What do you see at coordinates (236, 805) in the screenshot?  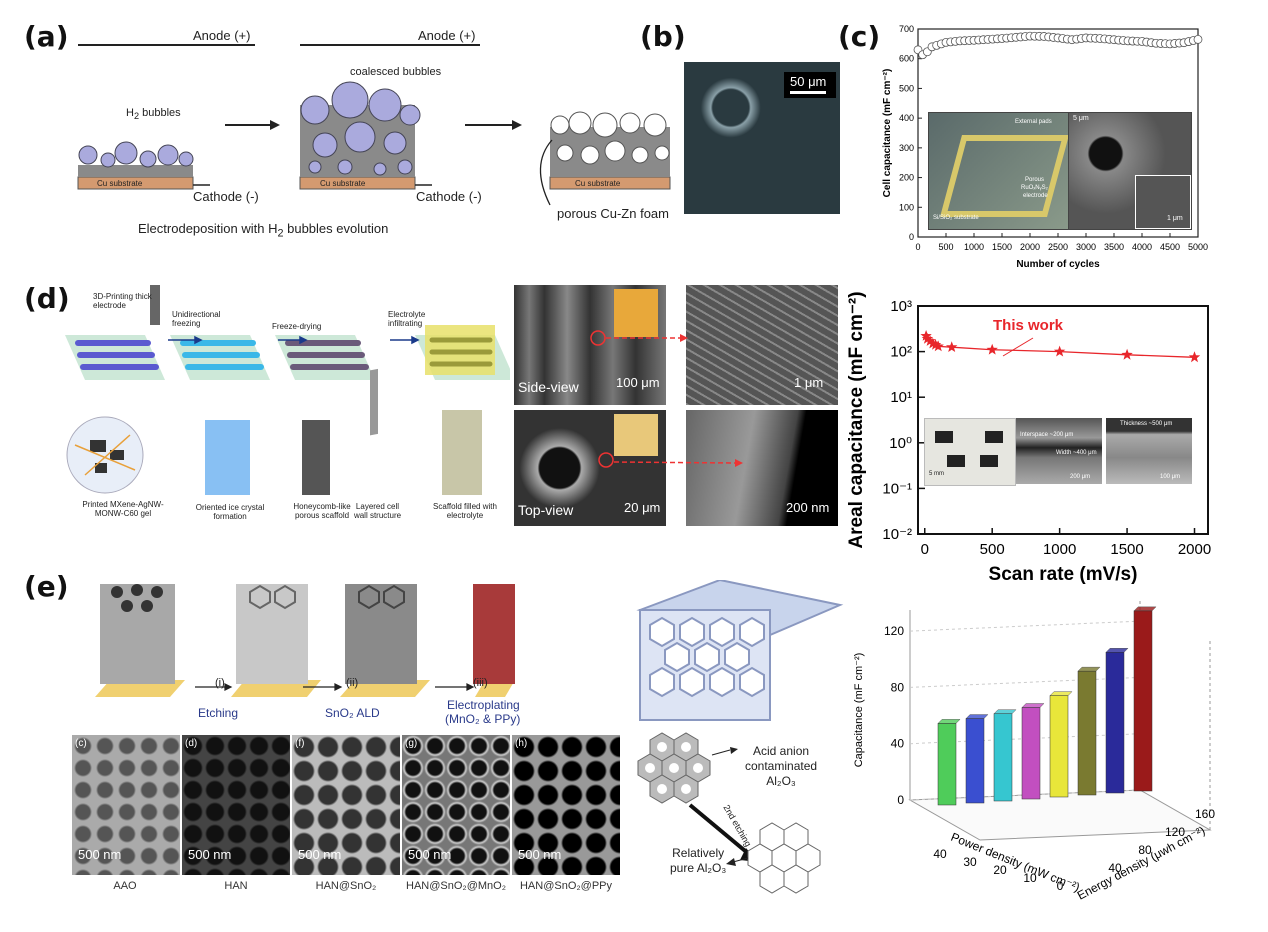 I see `sem-han: (d) 500 nm` at bounding box center [236, 805].